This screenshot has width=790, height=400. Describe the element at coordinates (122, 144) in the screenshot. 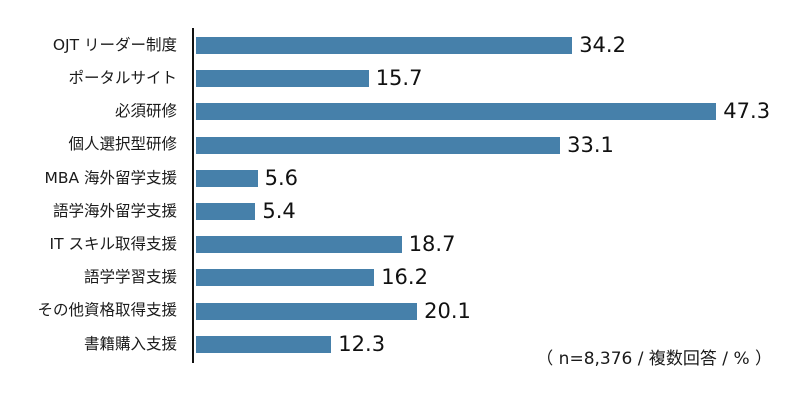

I see `category-label: 個人選択型研修` at that location.